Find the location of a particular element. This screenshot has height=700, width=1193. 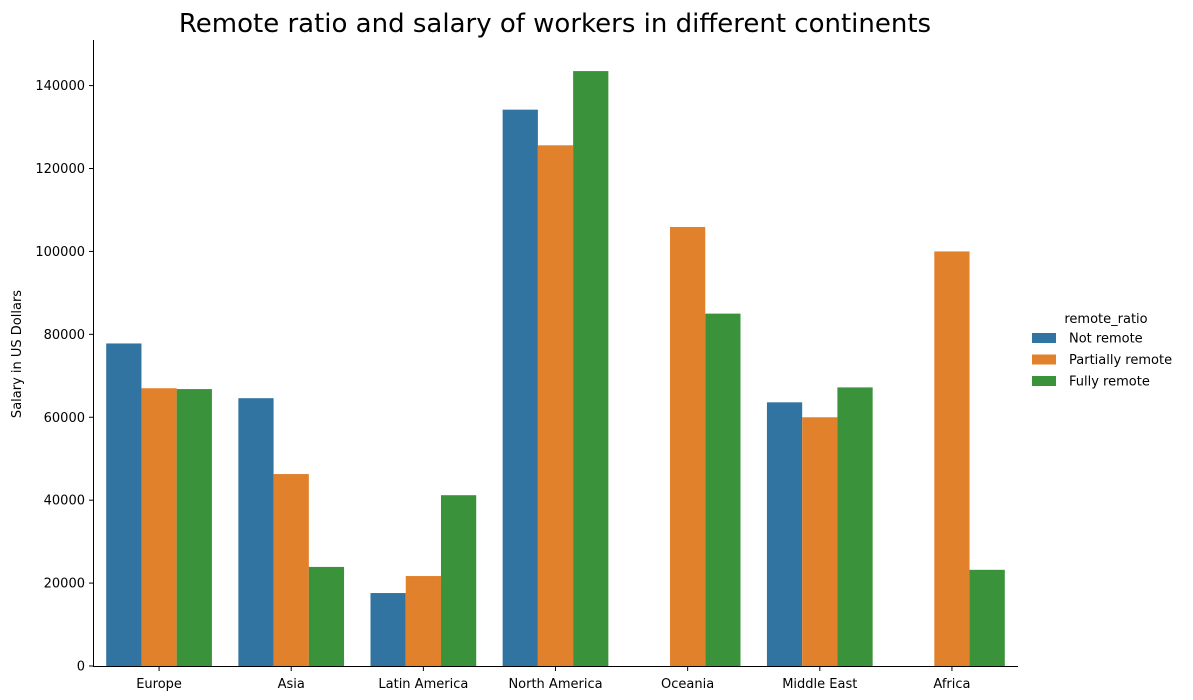

bar-latin-america-fully-remote is located at coordinates (458, 580).